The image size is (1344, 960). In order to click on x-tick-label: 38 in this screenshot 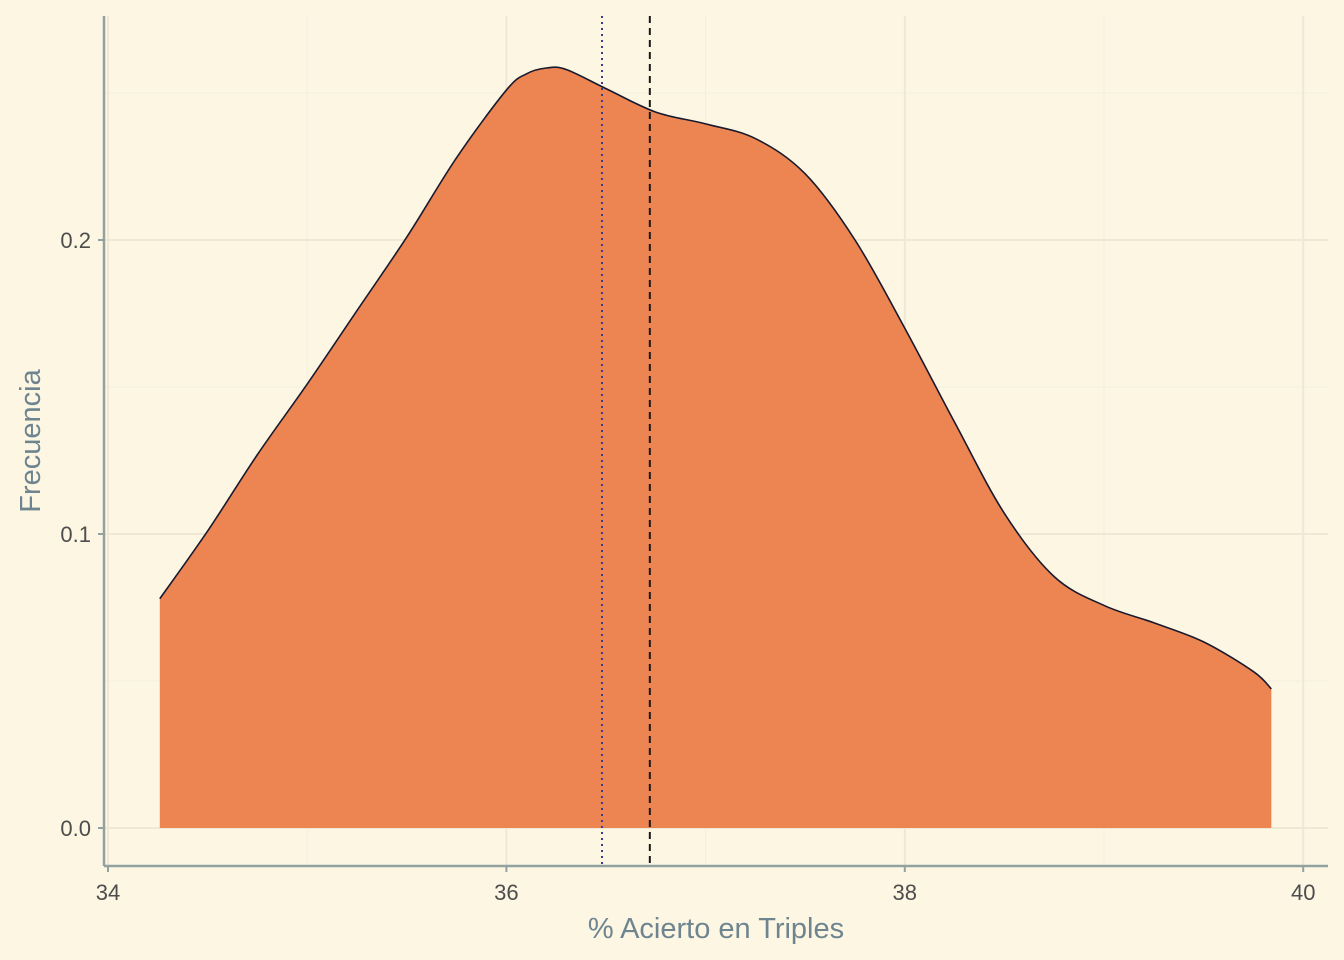, I will do `click(905, 892)`.